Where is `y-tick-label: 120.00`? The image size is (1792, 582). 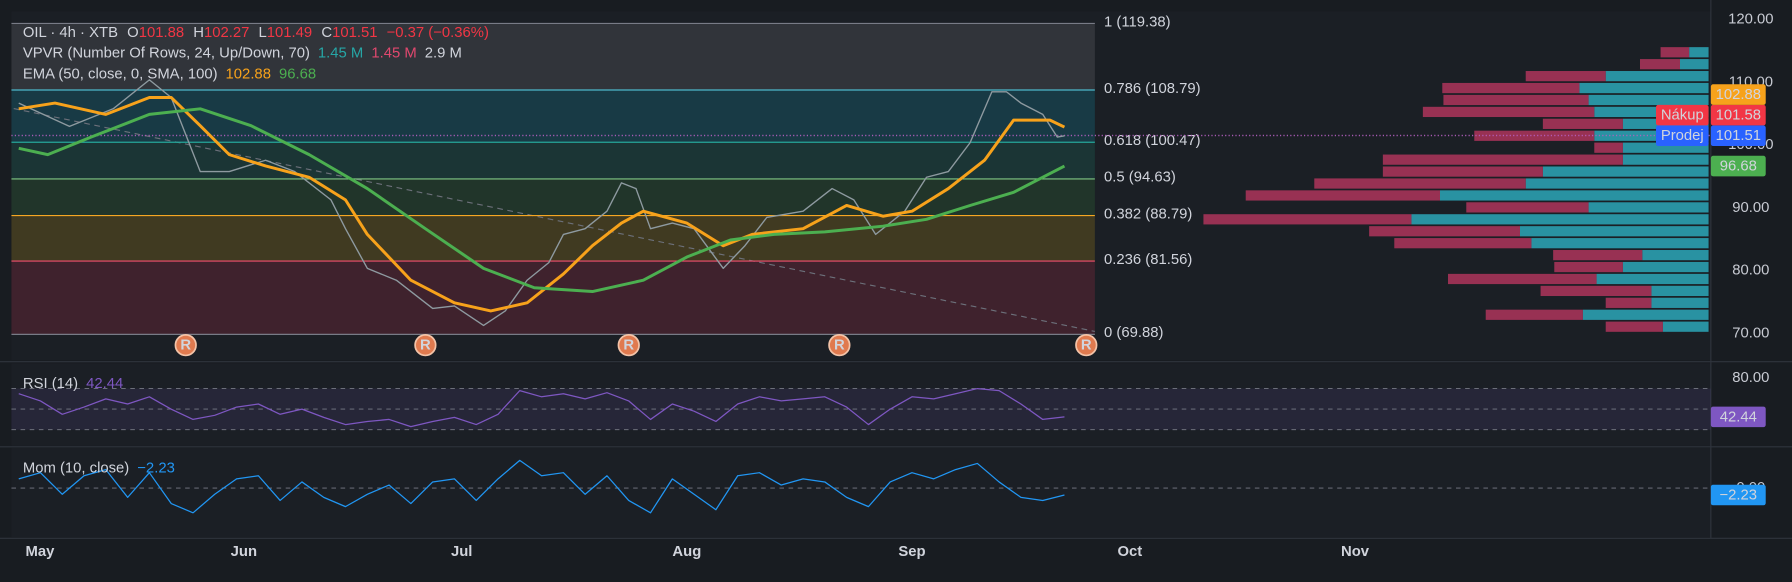
y-tick-label: 120.00 is located at coordinates (1750, 20).